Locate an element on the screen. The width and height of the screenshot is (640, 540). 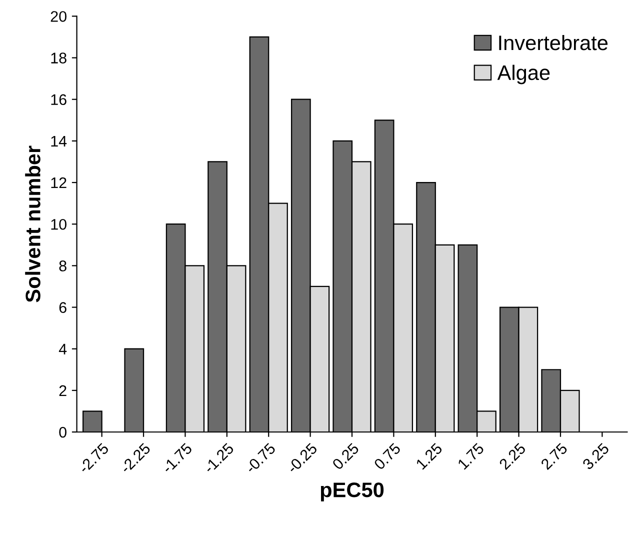
y-tick-label: 18 is located at coordinates (58, 58).